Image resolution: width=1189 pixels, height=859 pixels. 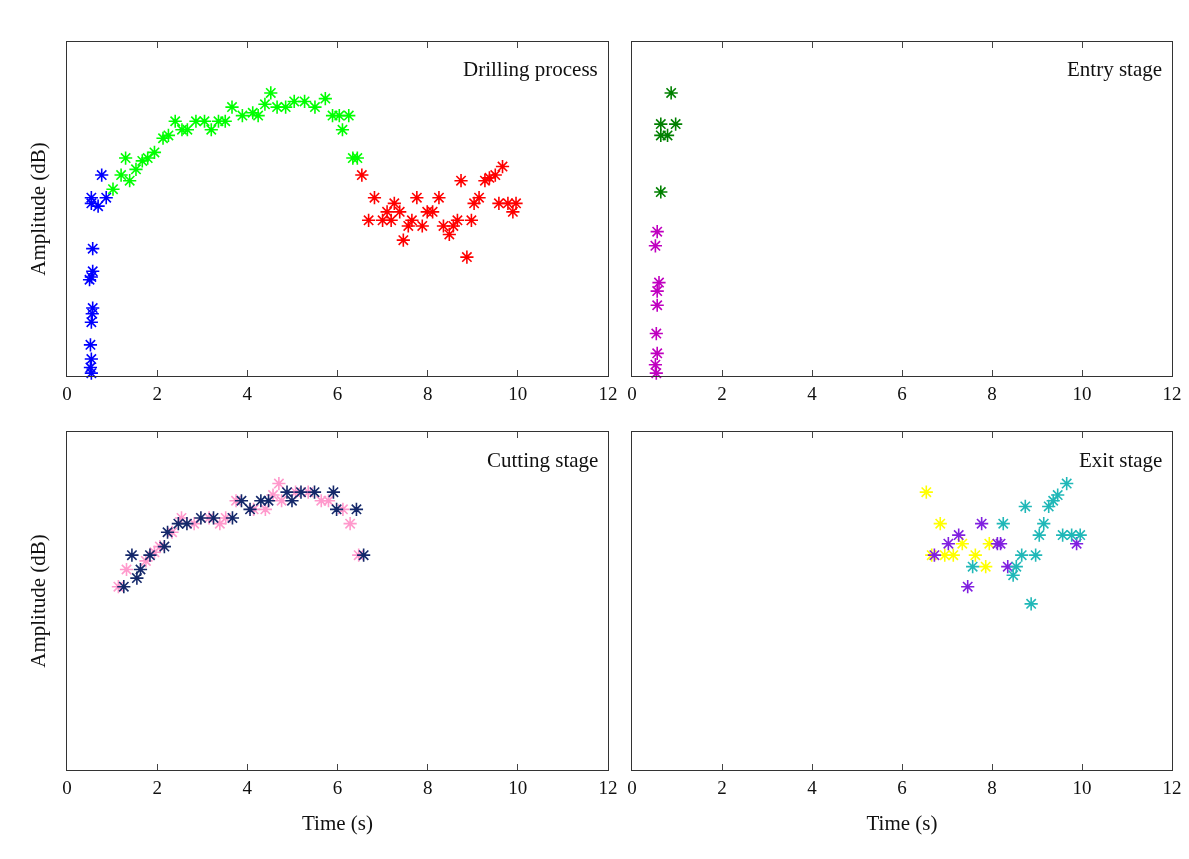 I want to click on x-axis-title: Time (s), so click(x=337, y=823).